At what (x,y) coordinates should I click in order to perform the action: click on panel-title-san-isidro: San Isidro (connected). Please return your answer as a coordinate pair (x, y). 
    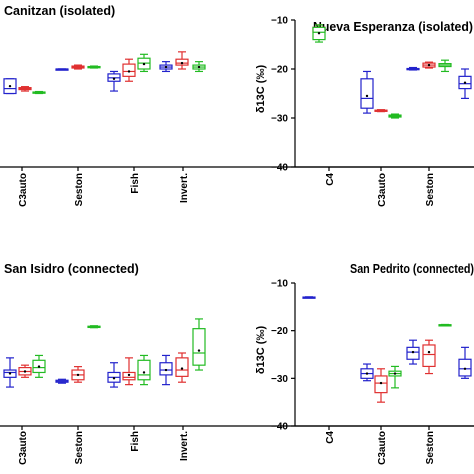
    Looking at the image, I should click on (71, 269).